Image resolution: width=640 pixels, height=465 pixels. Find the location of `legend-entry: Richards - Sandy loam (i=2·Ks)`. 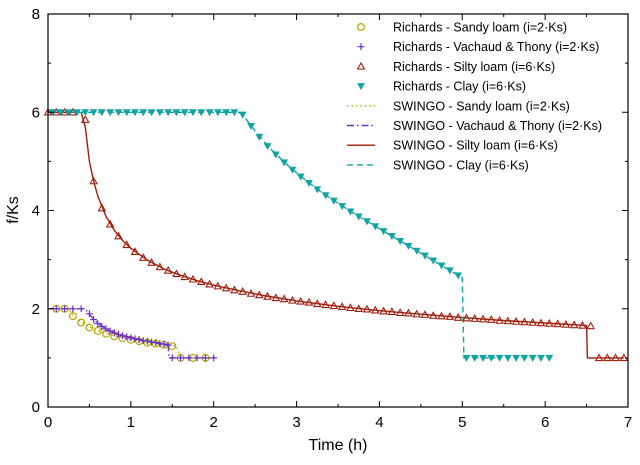

legend-entry: Richards - Sandy loam (i=2·Ks) is located at coordinates (462, 28).